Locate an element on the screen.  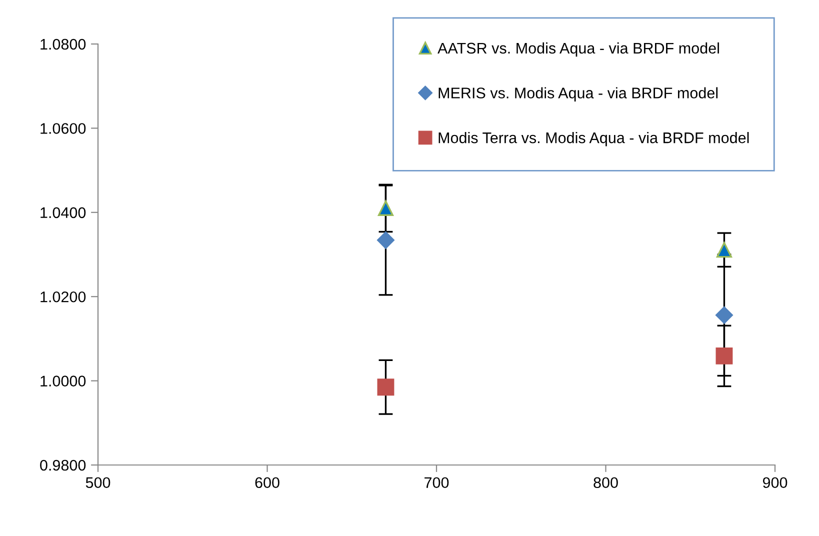
x-tick-label: 600 is located at coordinates (267, 482).